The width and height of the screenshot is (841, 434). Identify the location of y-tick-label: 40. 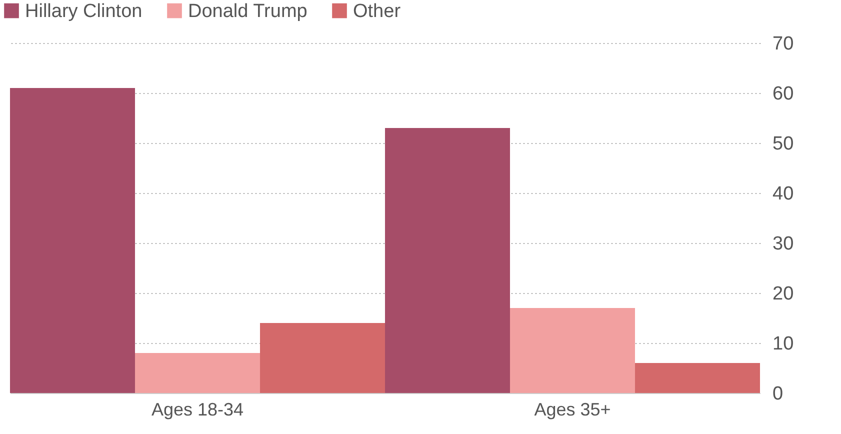
(783, 194).